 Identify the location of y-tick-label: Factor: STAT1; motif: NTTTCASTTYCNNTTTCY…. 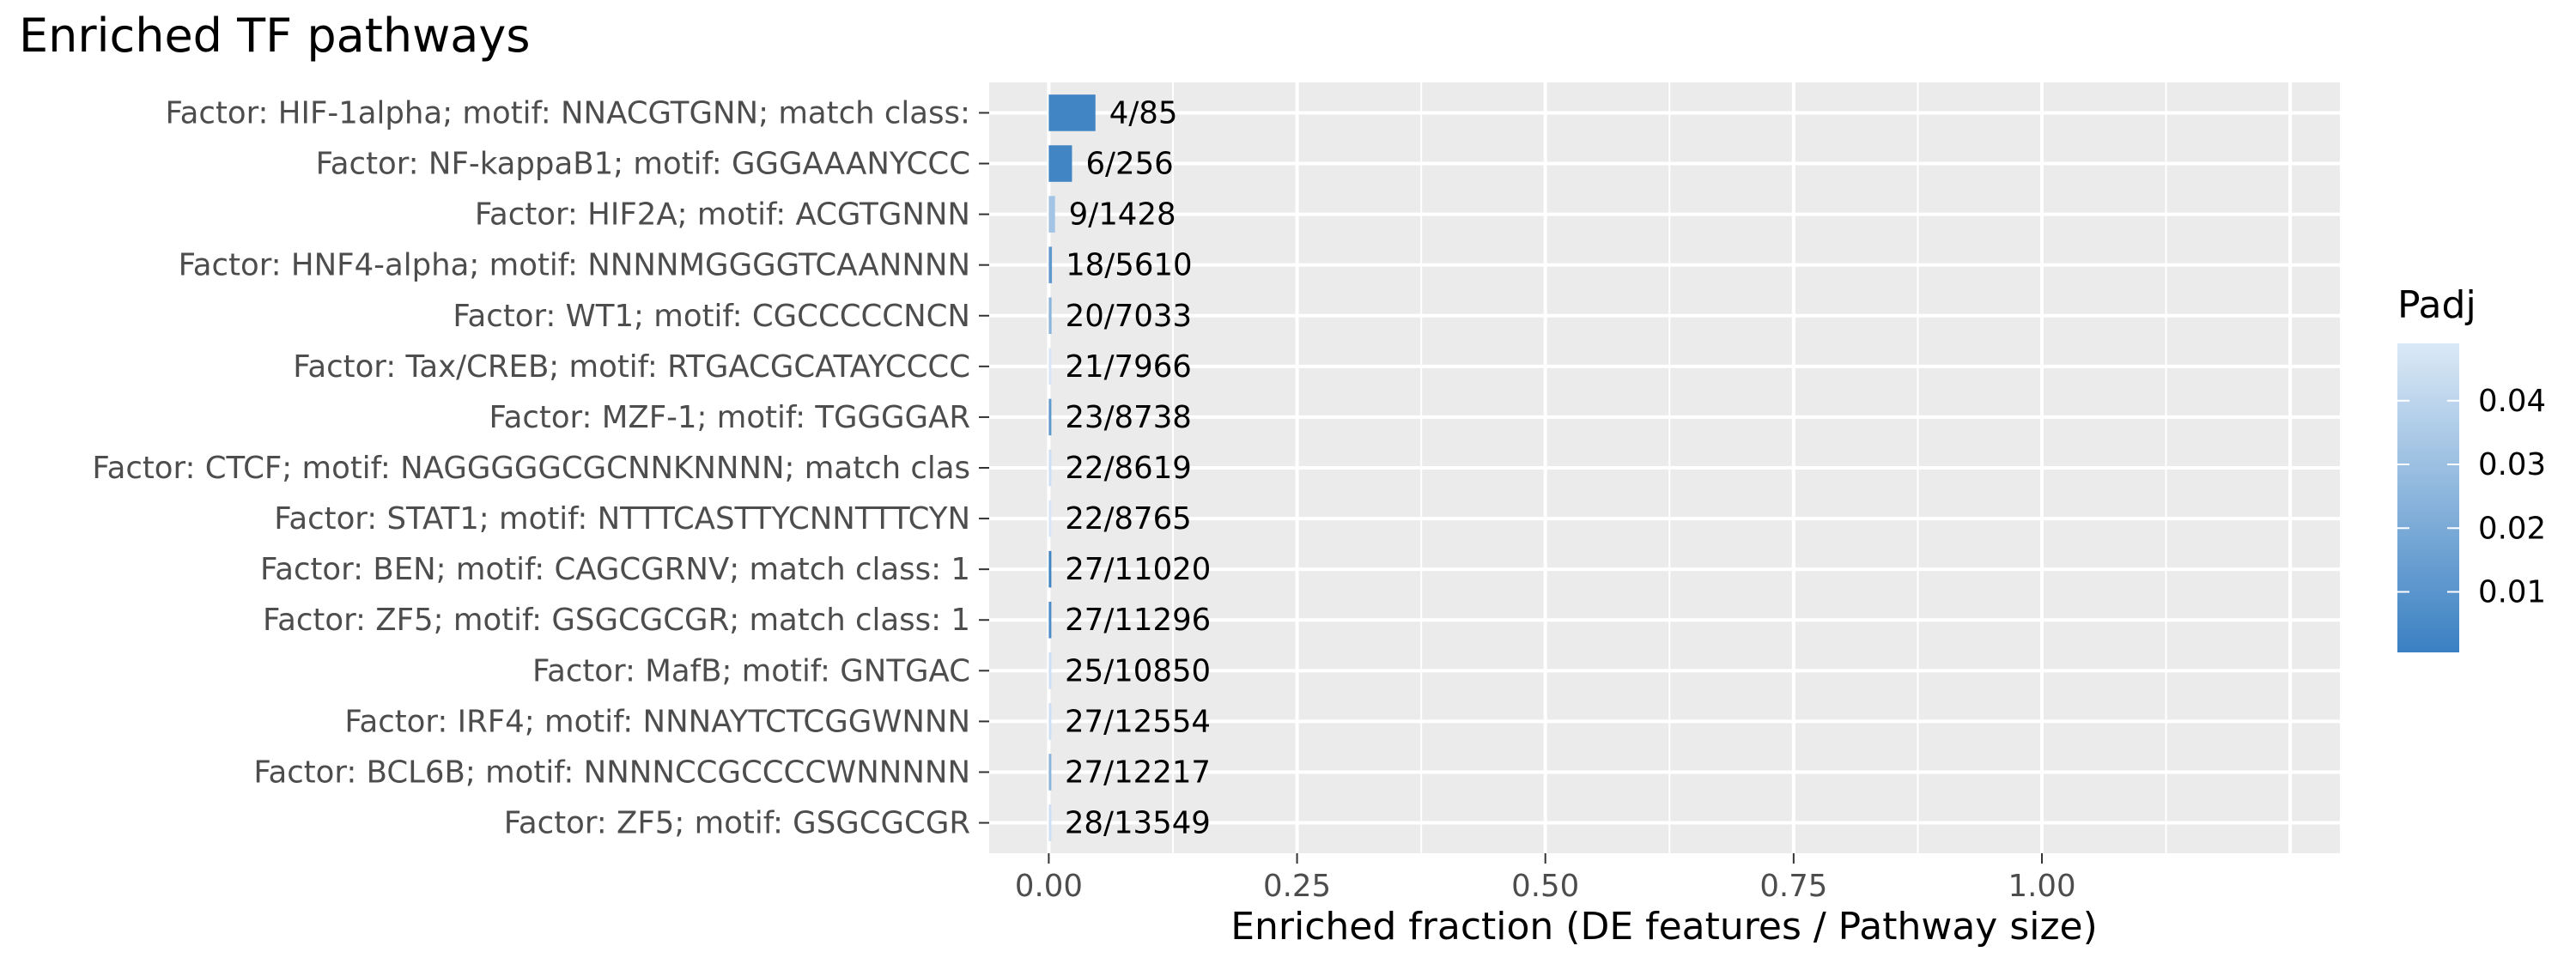
(622, 519).